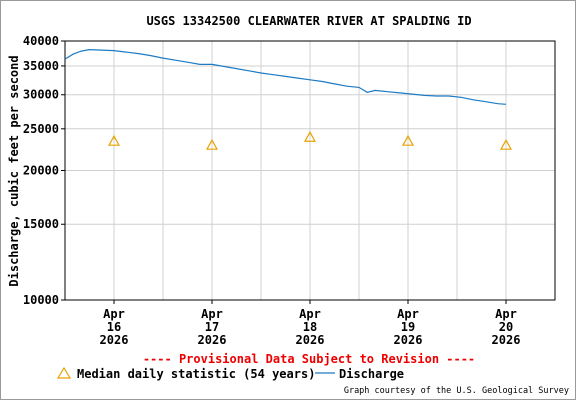  I want to click on legend-median-label: Median daily statistic (54 years), so click(196, 374).